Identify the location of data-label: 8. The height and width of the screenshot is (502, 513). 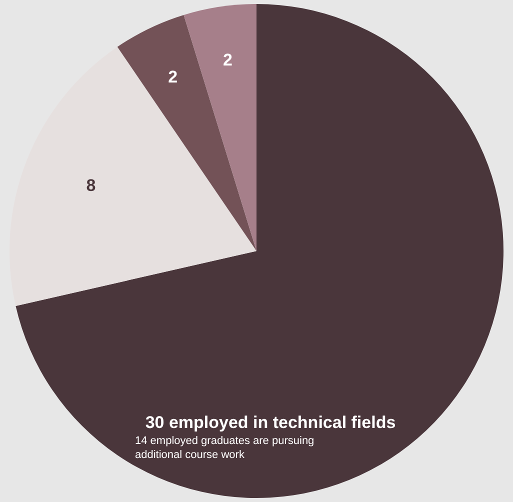
(91, 186).